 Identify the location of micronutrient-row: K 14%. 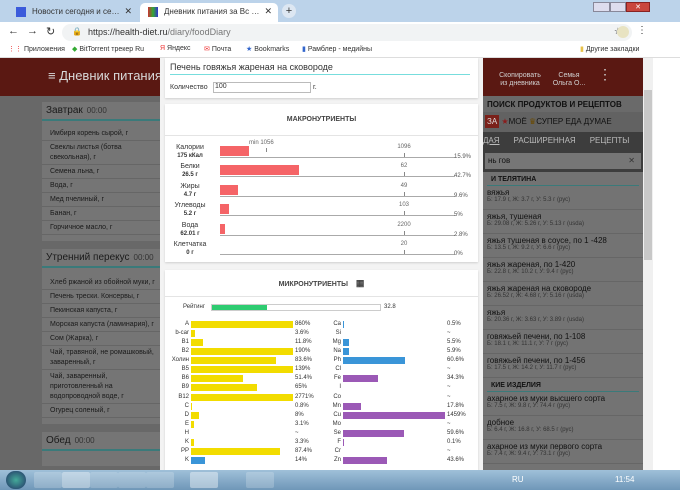
(240, 460).